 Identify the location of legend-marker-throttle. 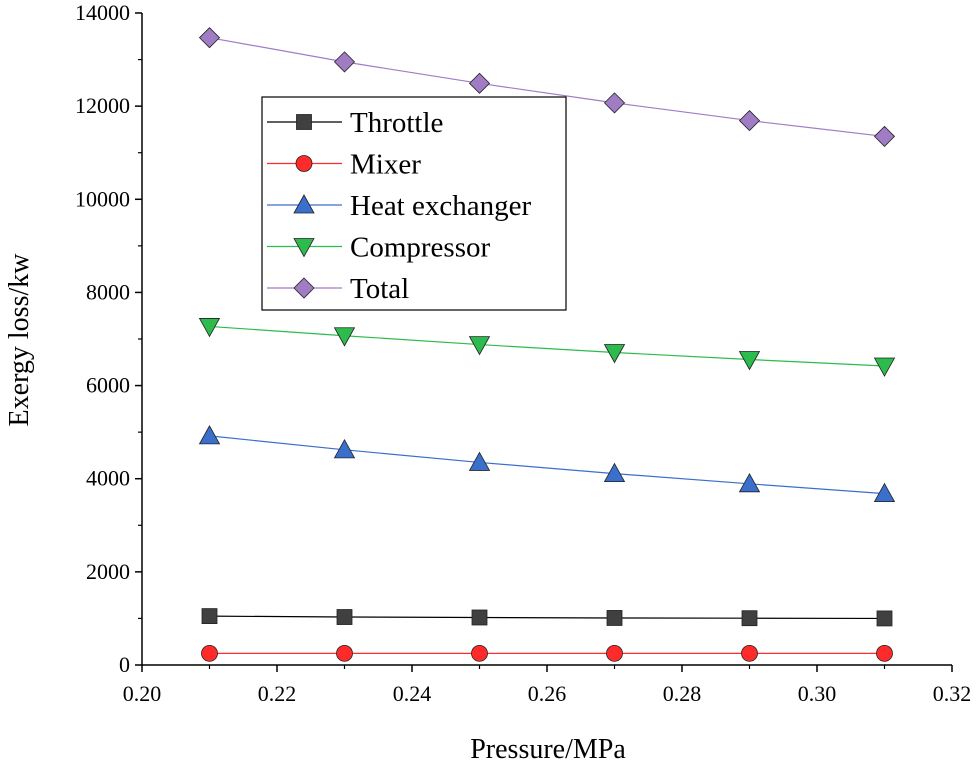
(304, 122).